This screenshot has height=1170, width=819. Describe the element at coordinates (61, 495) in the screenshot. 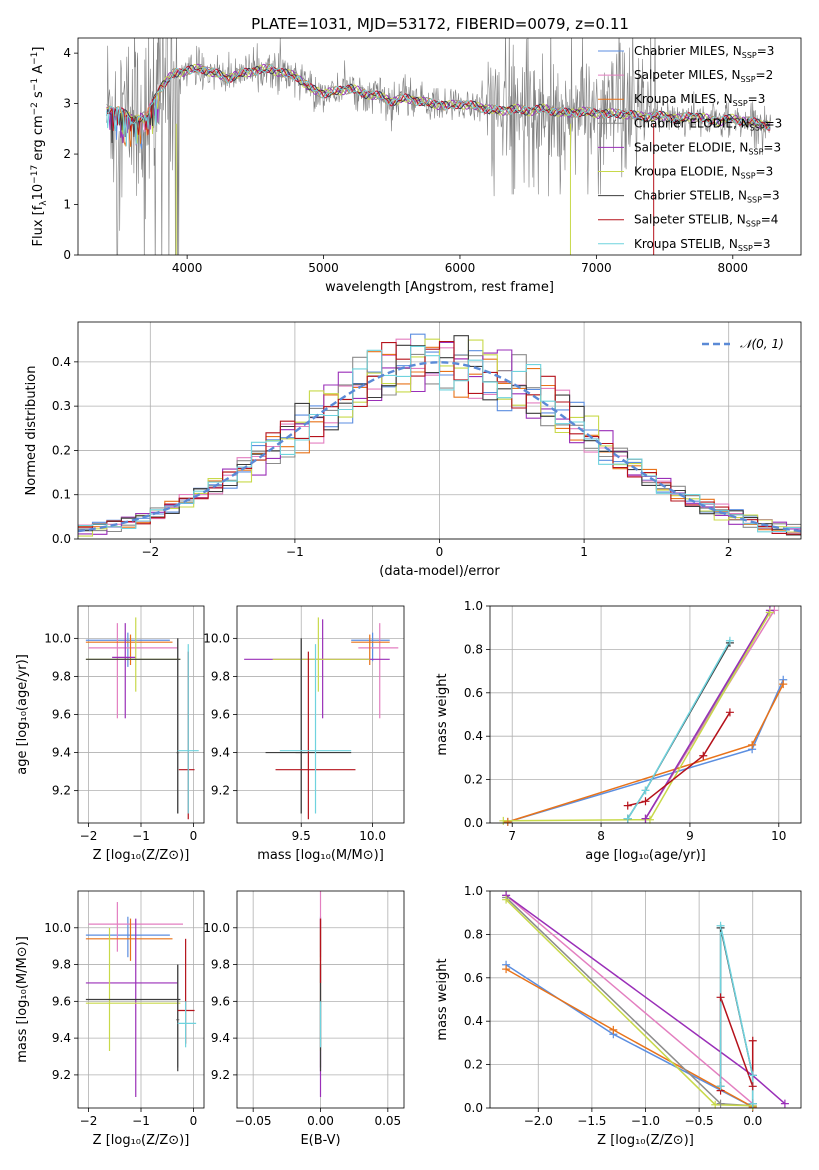

I see `y-tick-label: 0.1` at that location.